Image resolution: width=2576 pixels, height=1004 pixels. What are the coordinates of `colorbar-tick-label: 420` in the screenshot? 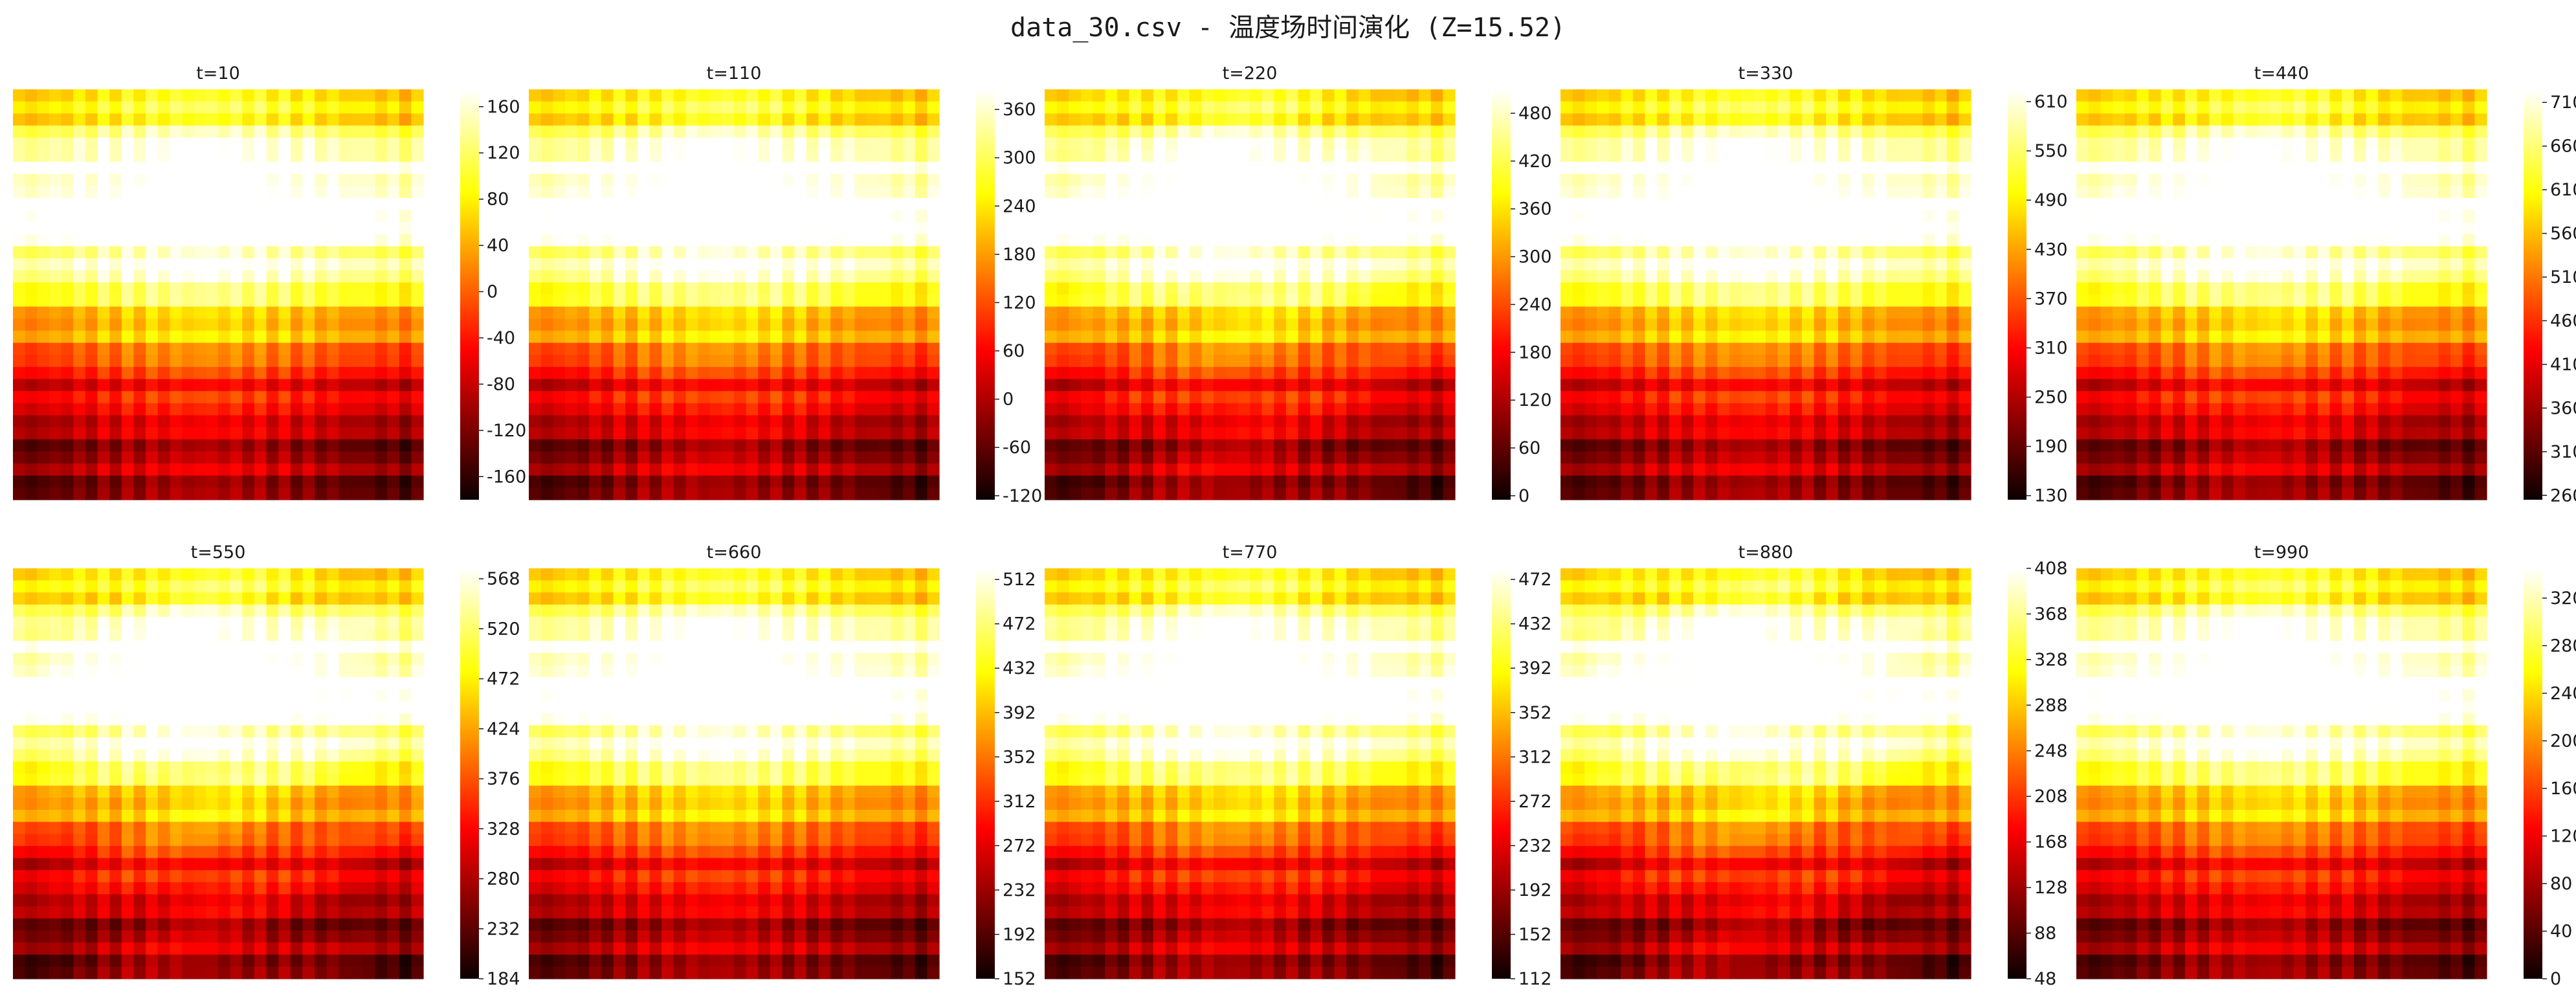 It's located at (1535, 161).